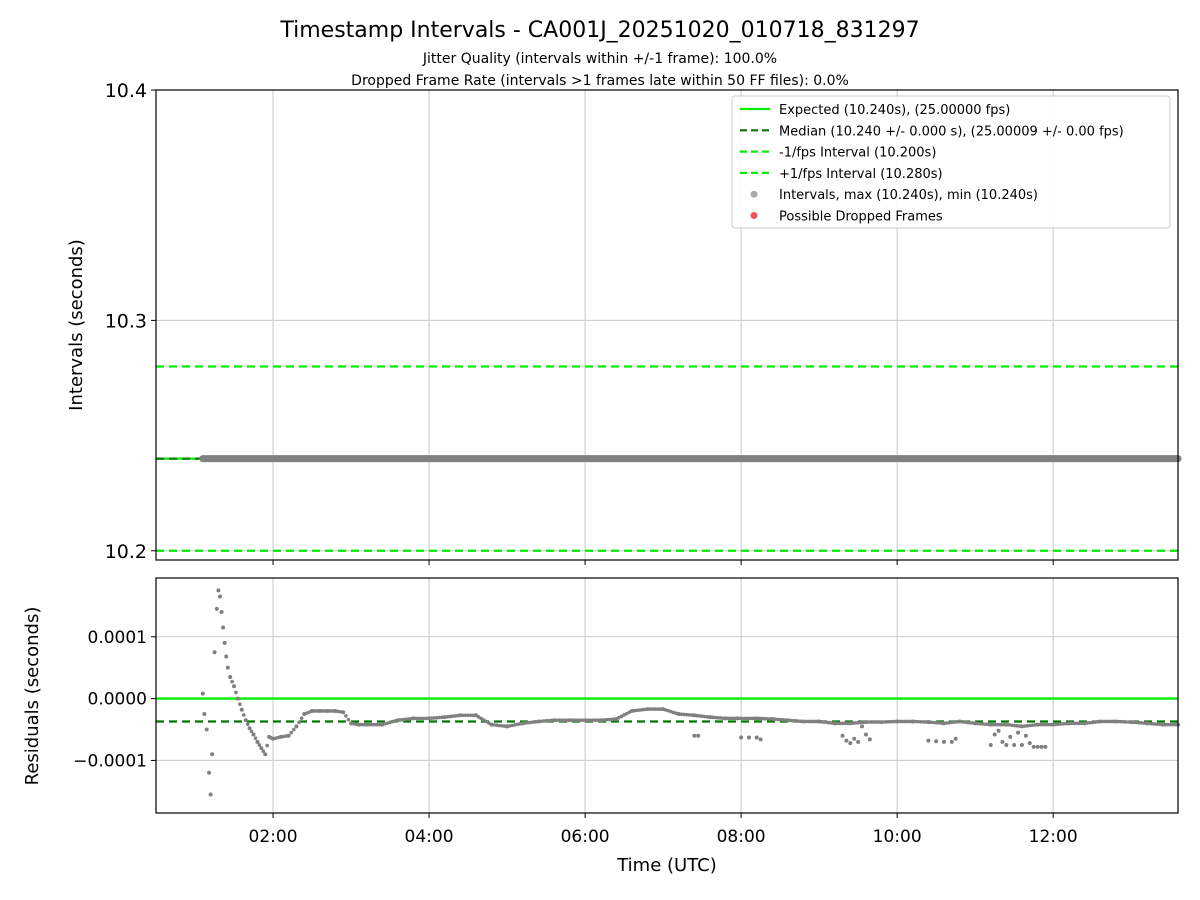  Describe the element at coordinates (951, 162) in the screenshot. I see `legend-box` at that location.